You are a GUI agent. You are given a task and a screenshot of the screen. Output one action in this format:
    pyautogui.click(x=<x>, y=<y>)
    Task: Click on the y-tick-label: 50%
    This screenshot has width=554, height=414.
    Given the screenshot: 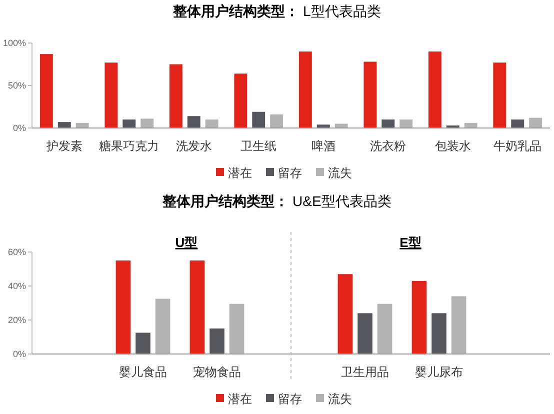 What is the action you would take?
    pyautogui.click(x=17, y=85)
    